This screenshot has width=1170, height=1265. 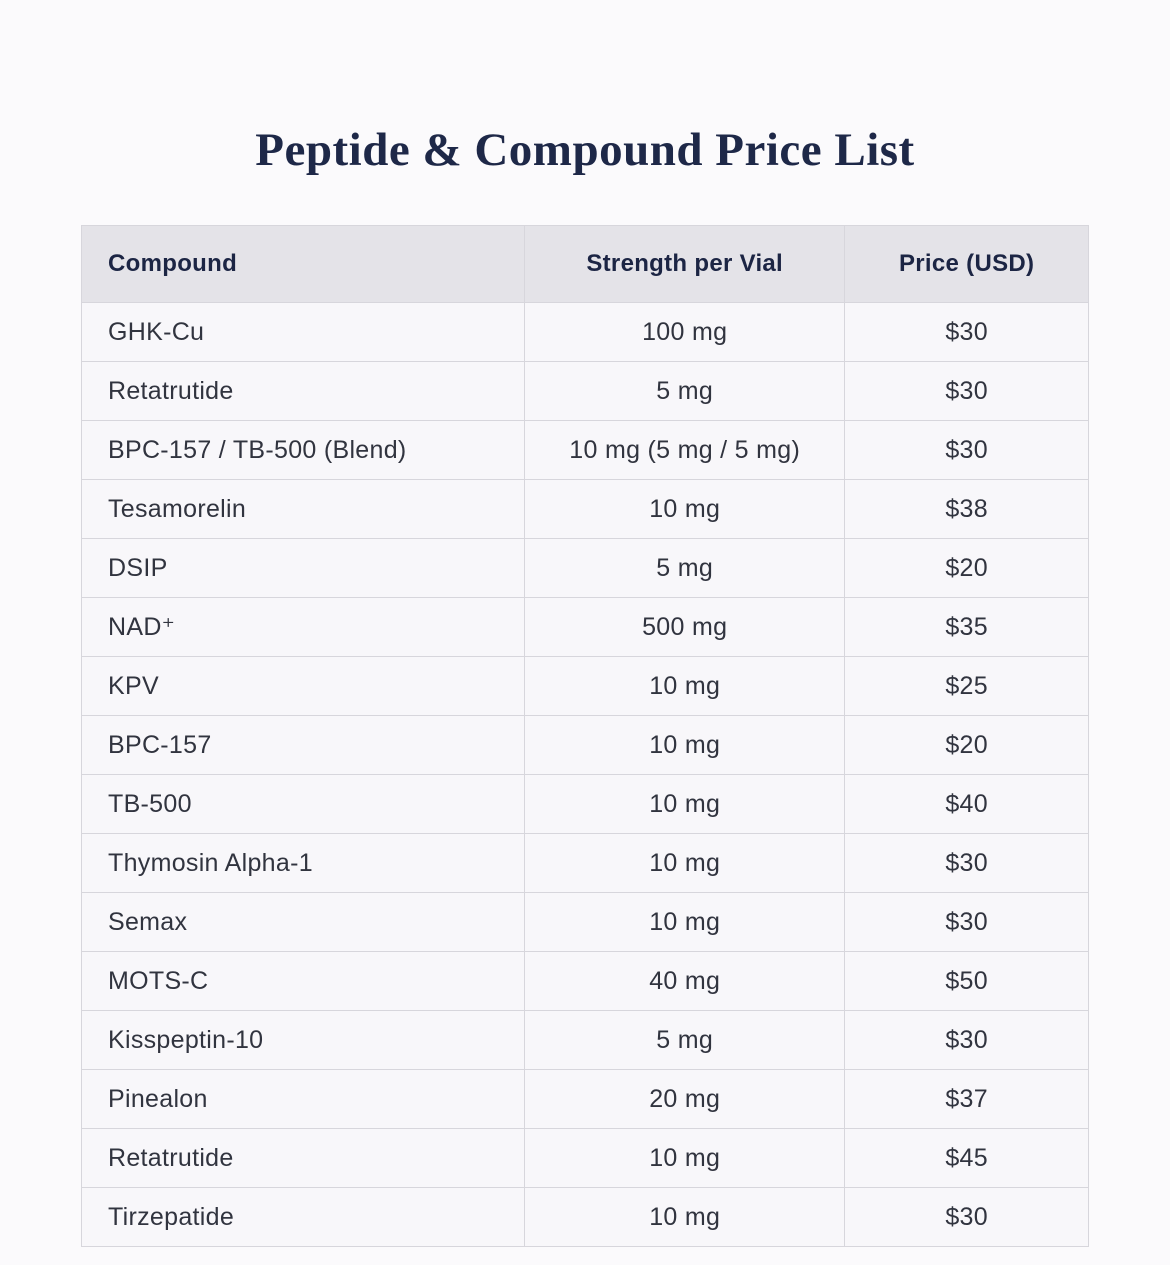 What do you see at coordinates (685, 264) in the screenshot?
I see `column-header-strength: Strength per Vial` at bounding box center [685, 264].